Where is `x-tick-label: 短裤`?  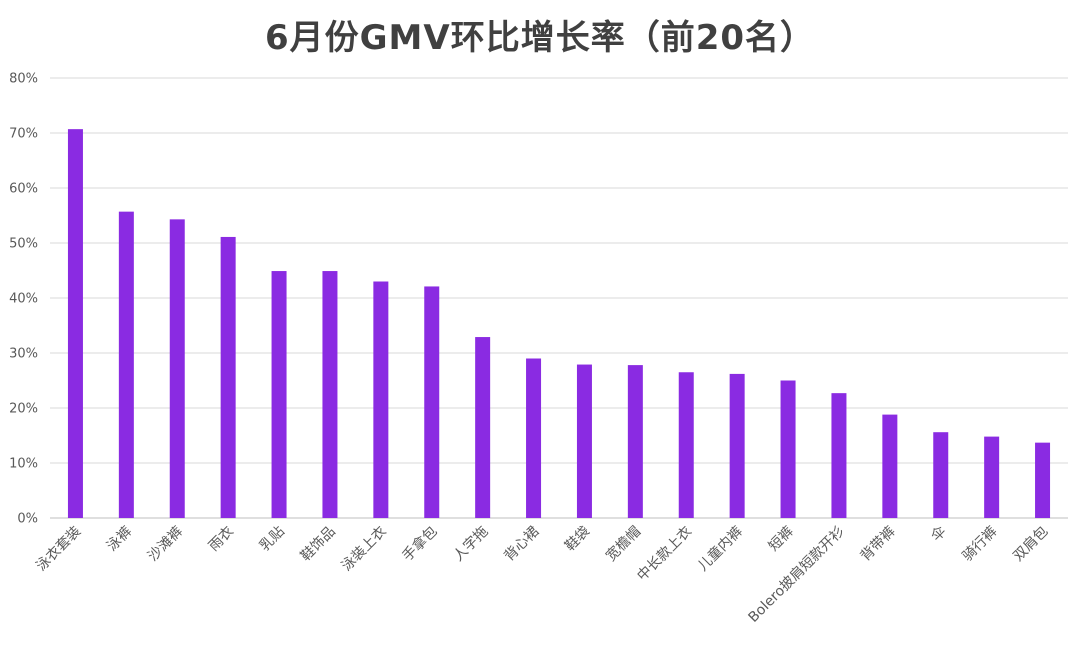
x-tick-label: 短裤 is located at coordinates (781, 539).